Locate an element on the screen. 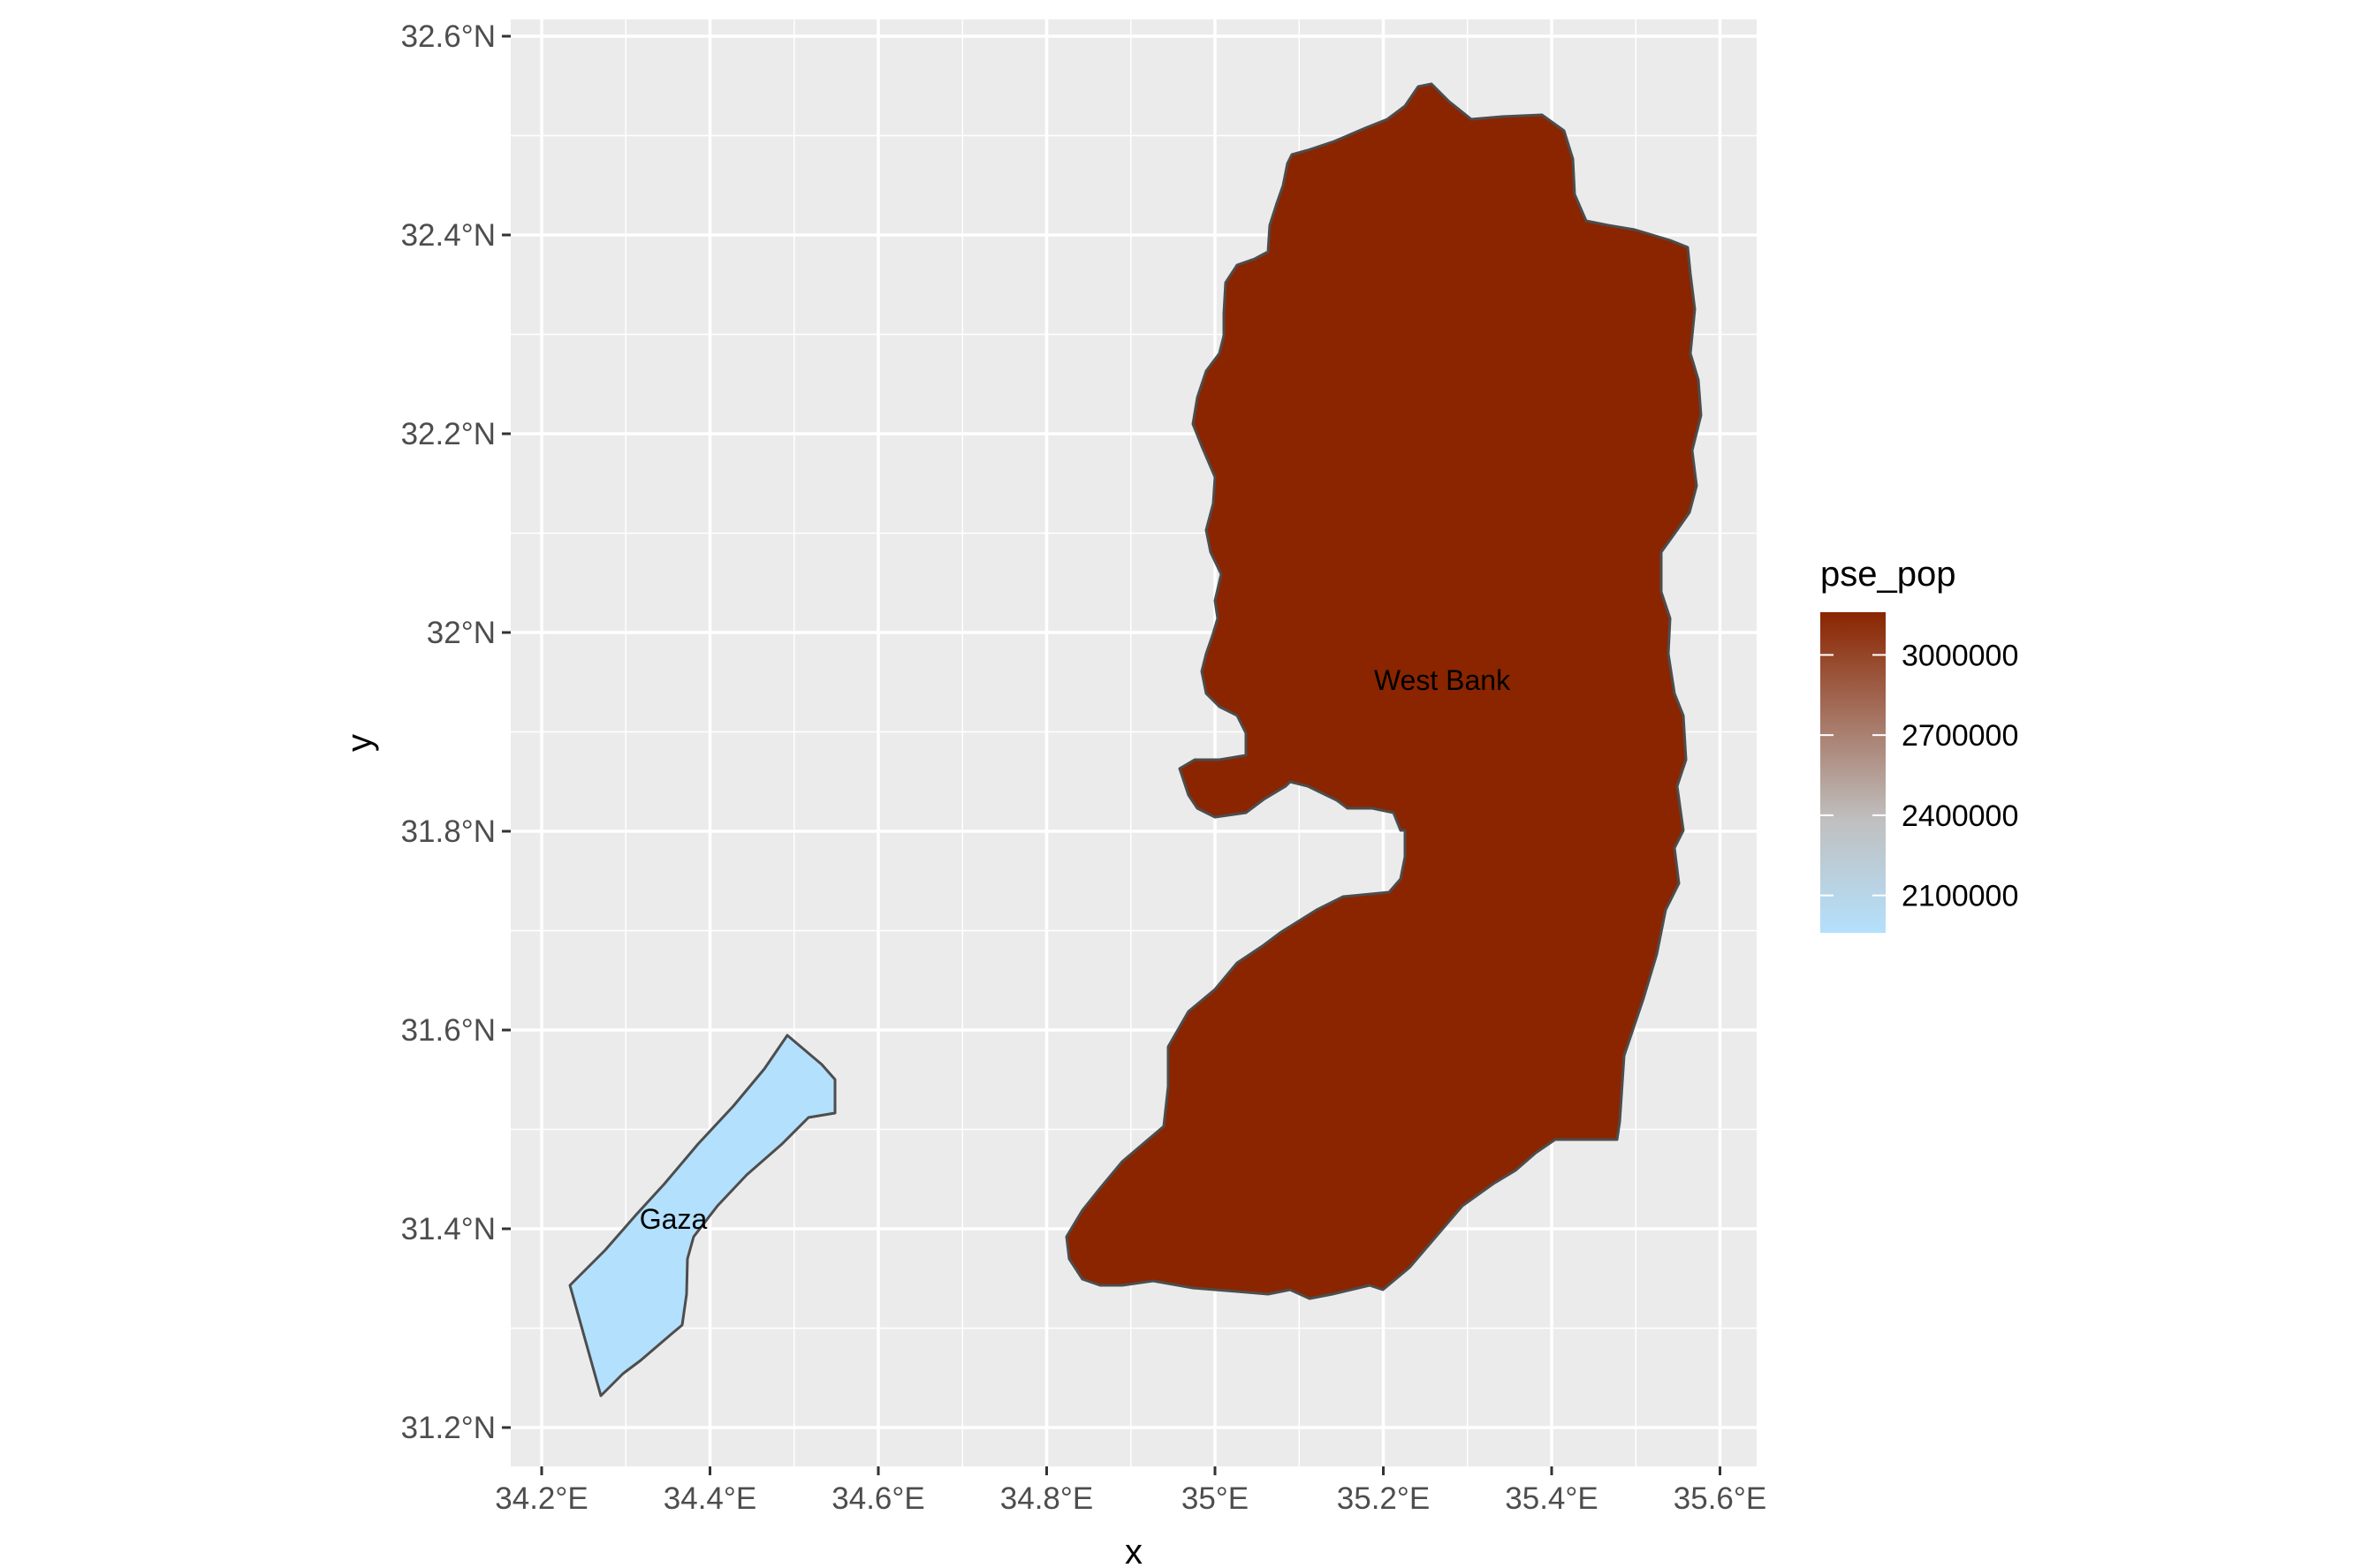  x-tick-label: 35°E is located at coordinates (1215, 1498).